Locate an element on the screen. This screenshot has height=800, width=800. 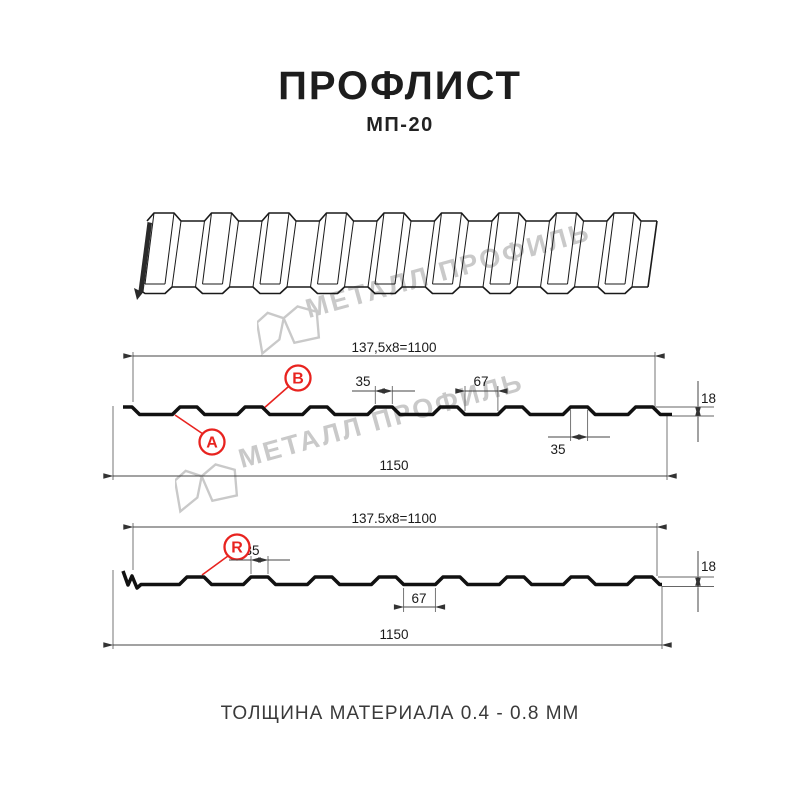
marker-b-label: B is located at coordinates (298, 379).